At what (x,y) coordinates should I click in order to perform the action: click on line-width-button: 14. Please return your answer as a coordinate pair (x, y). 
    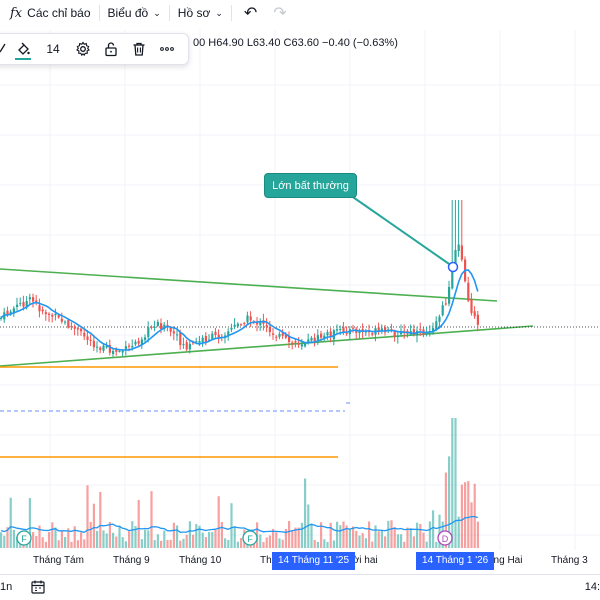
    Looking at the image, I should click on (53, 49).